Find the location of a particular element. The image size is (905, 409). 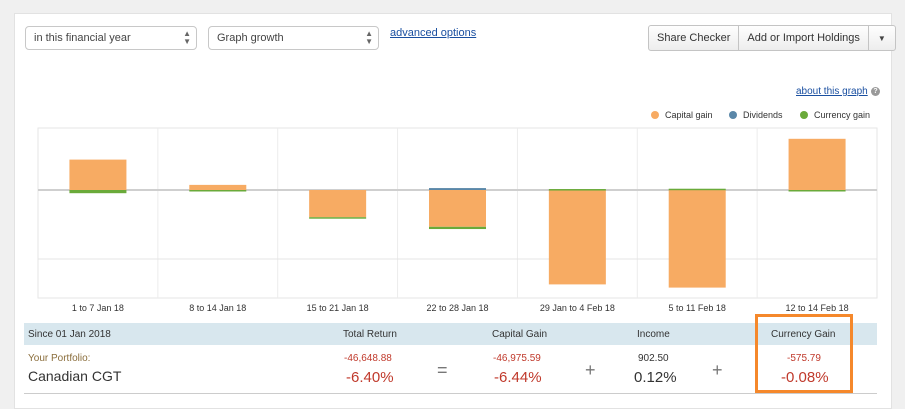

legend-currency-gain: Currency gain is located at coordinates (835, 115).